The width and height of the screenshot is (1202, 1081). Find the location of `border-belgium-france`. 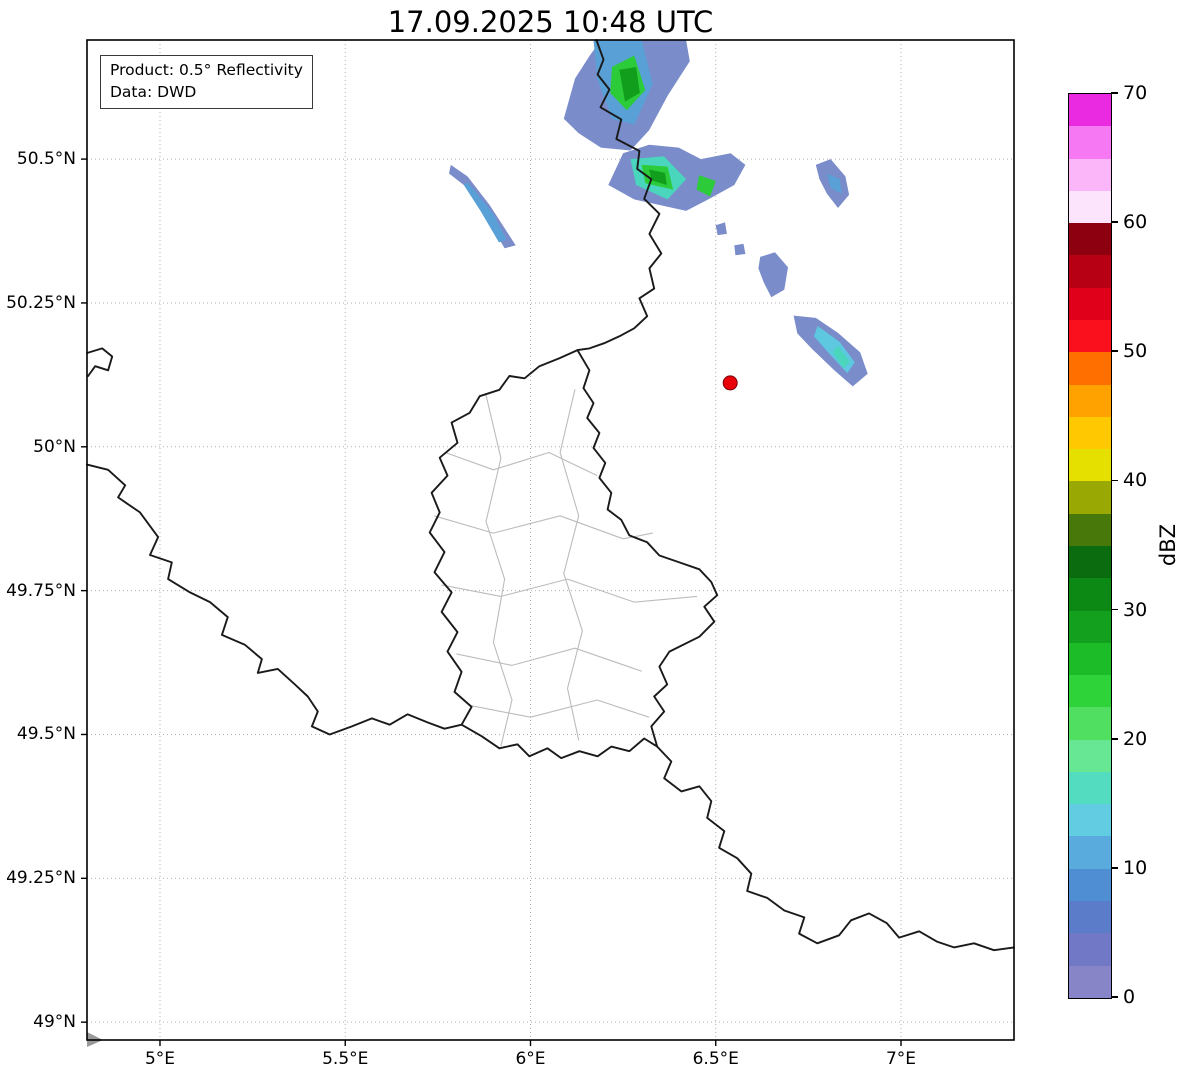

border-belgium-france is located at coordinates (274, 599).